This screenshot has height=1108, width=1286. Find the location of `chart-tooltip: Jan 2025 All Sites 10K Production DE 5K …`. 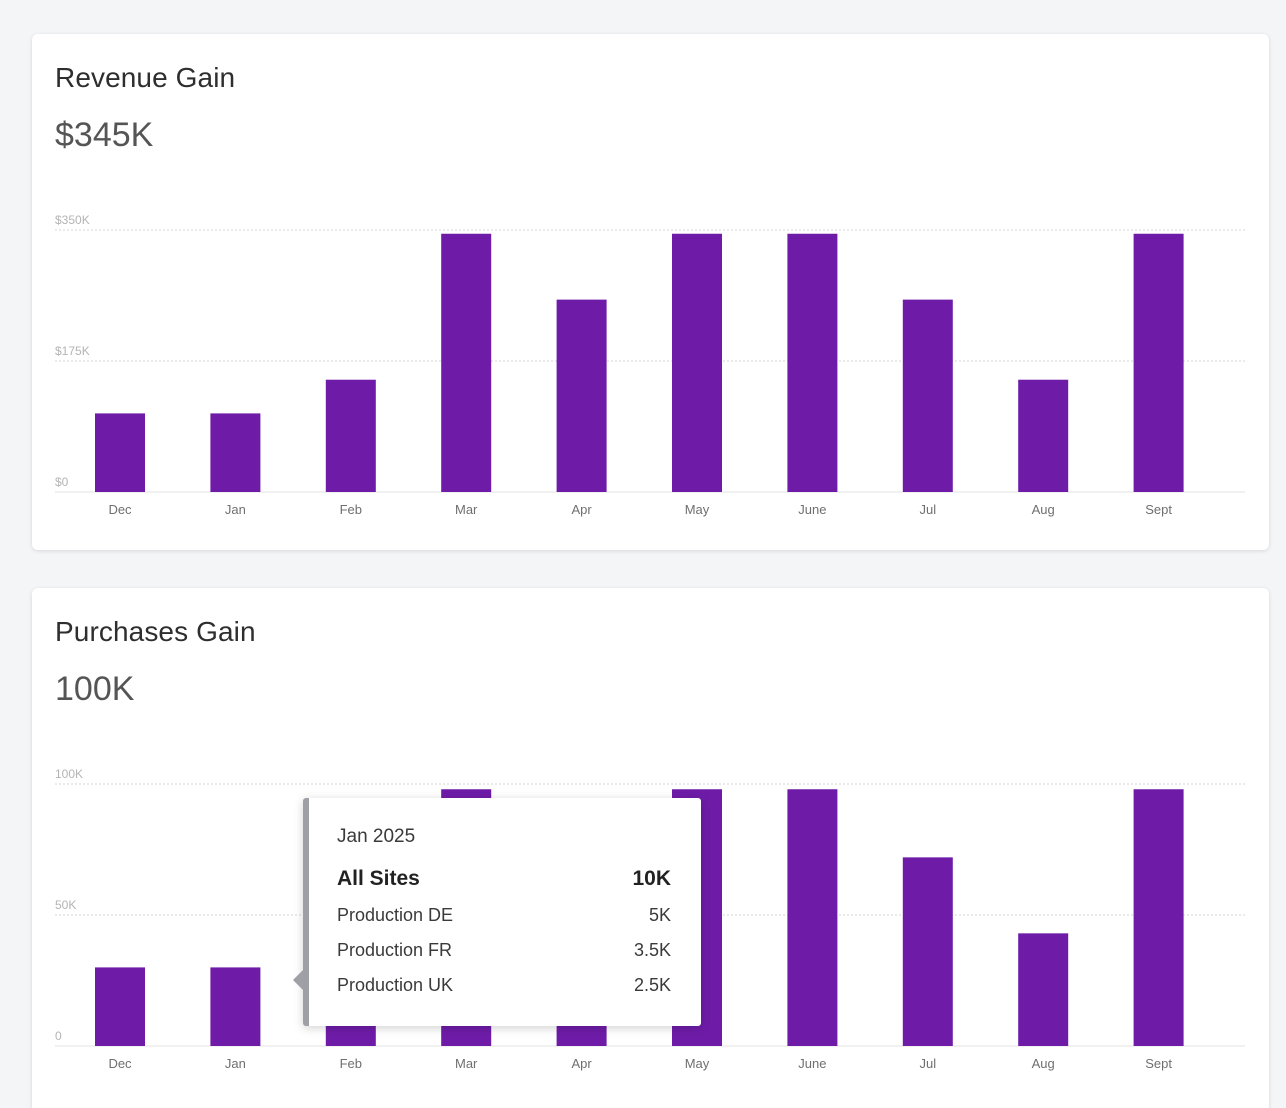

chart-tooltip: Jan 2025 All Sites 10K Production DE 5K … is located at coordinates (497, 912).